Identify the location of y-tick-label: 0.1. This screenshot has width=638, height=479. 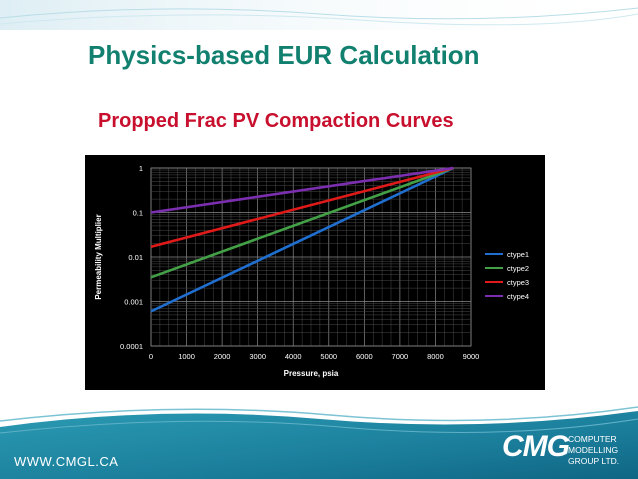
(138, 213).